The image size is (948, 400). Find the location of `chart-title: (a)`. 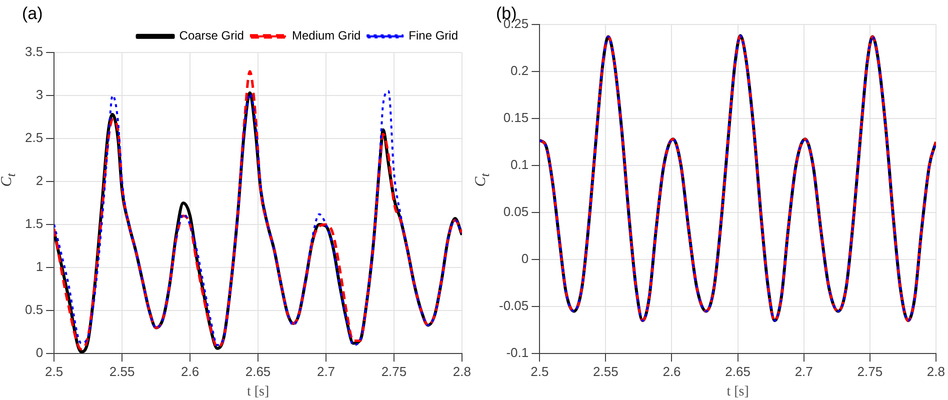

chart-title: (a) is located at coordinates (32, 13).